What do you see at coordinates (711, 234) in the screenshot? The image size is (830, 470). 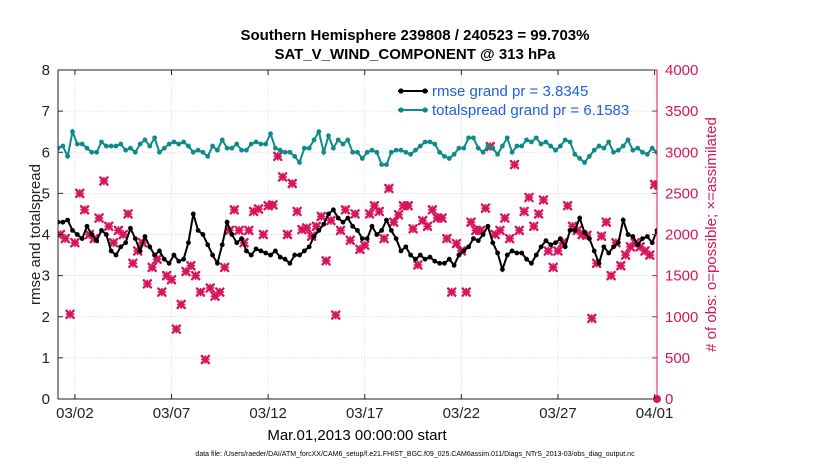 I see `y-axis-label-right: # of obs: o=possible; ×=assimilated` at bounding box center [711, 234].